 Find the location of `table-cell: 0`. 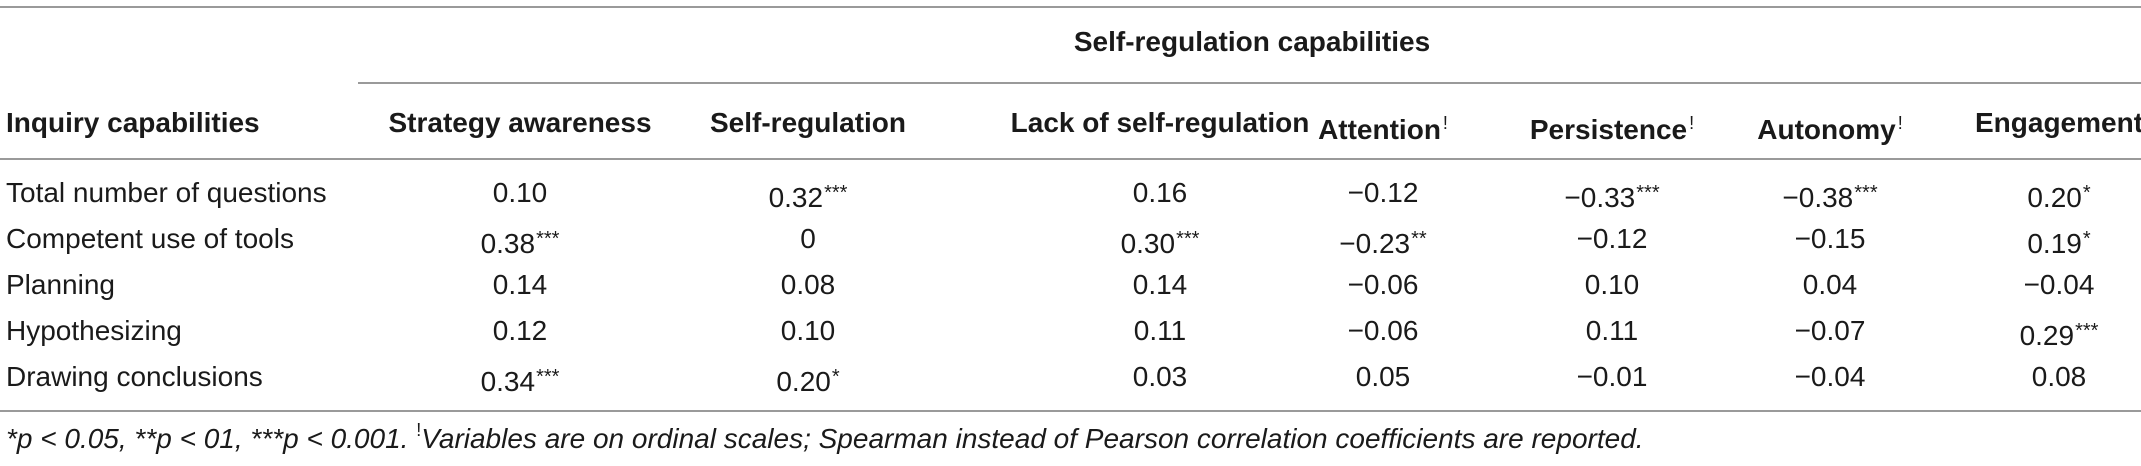

table-cell: 0 is located at coordinates (808, 239).